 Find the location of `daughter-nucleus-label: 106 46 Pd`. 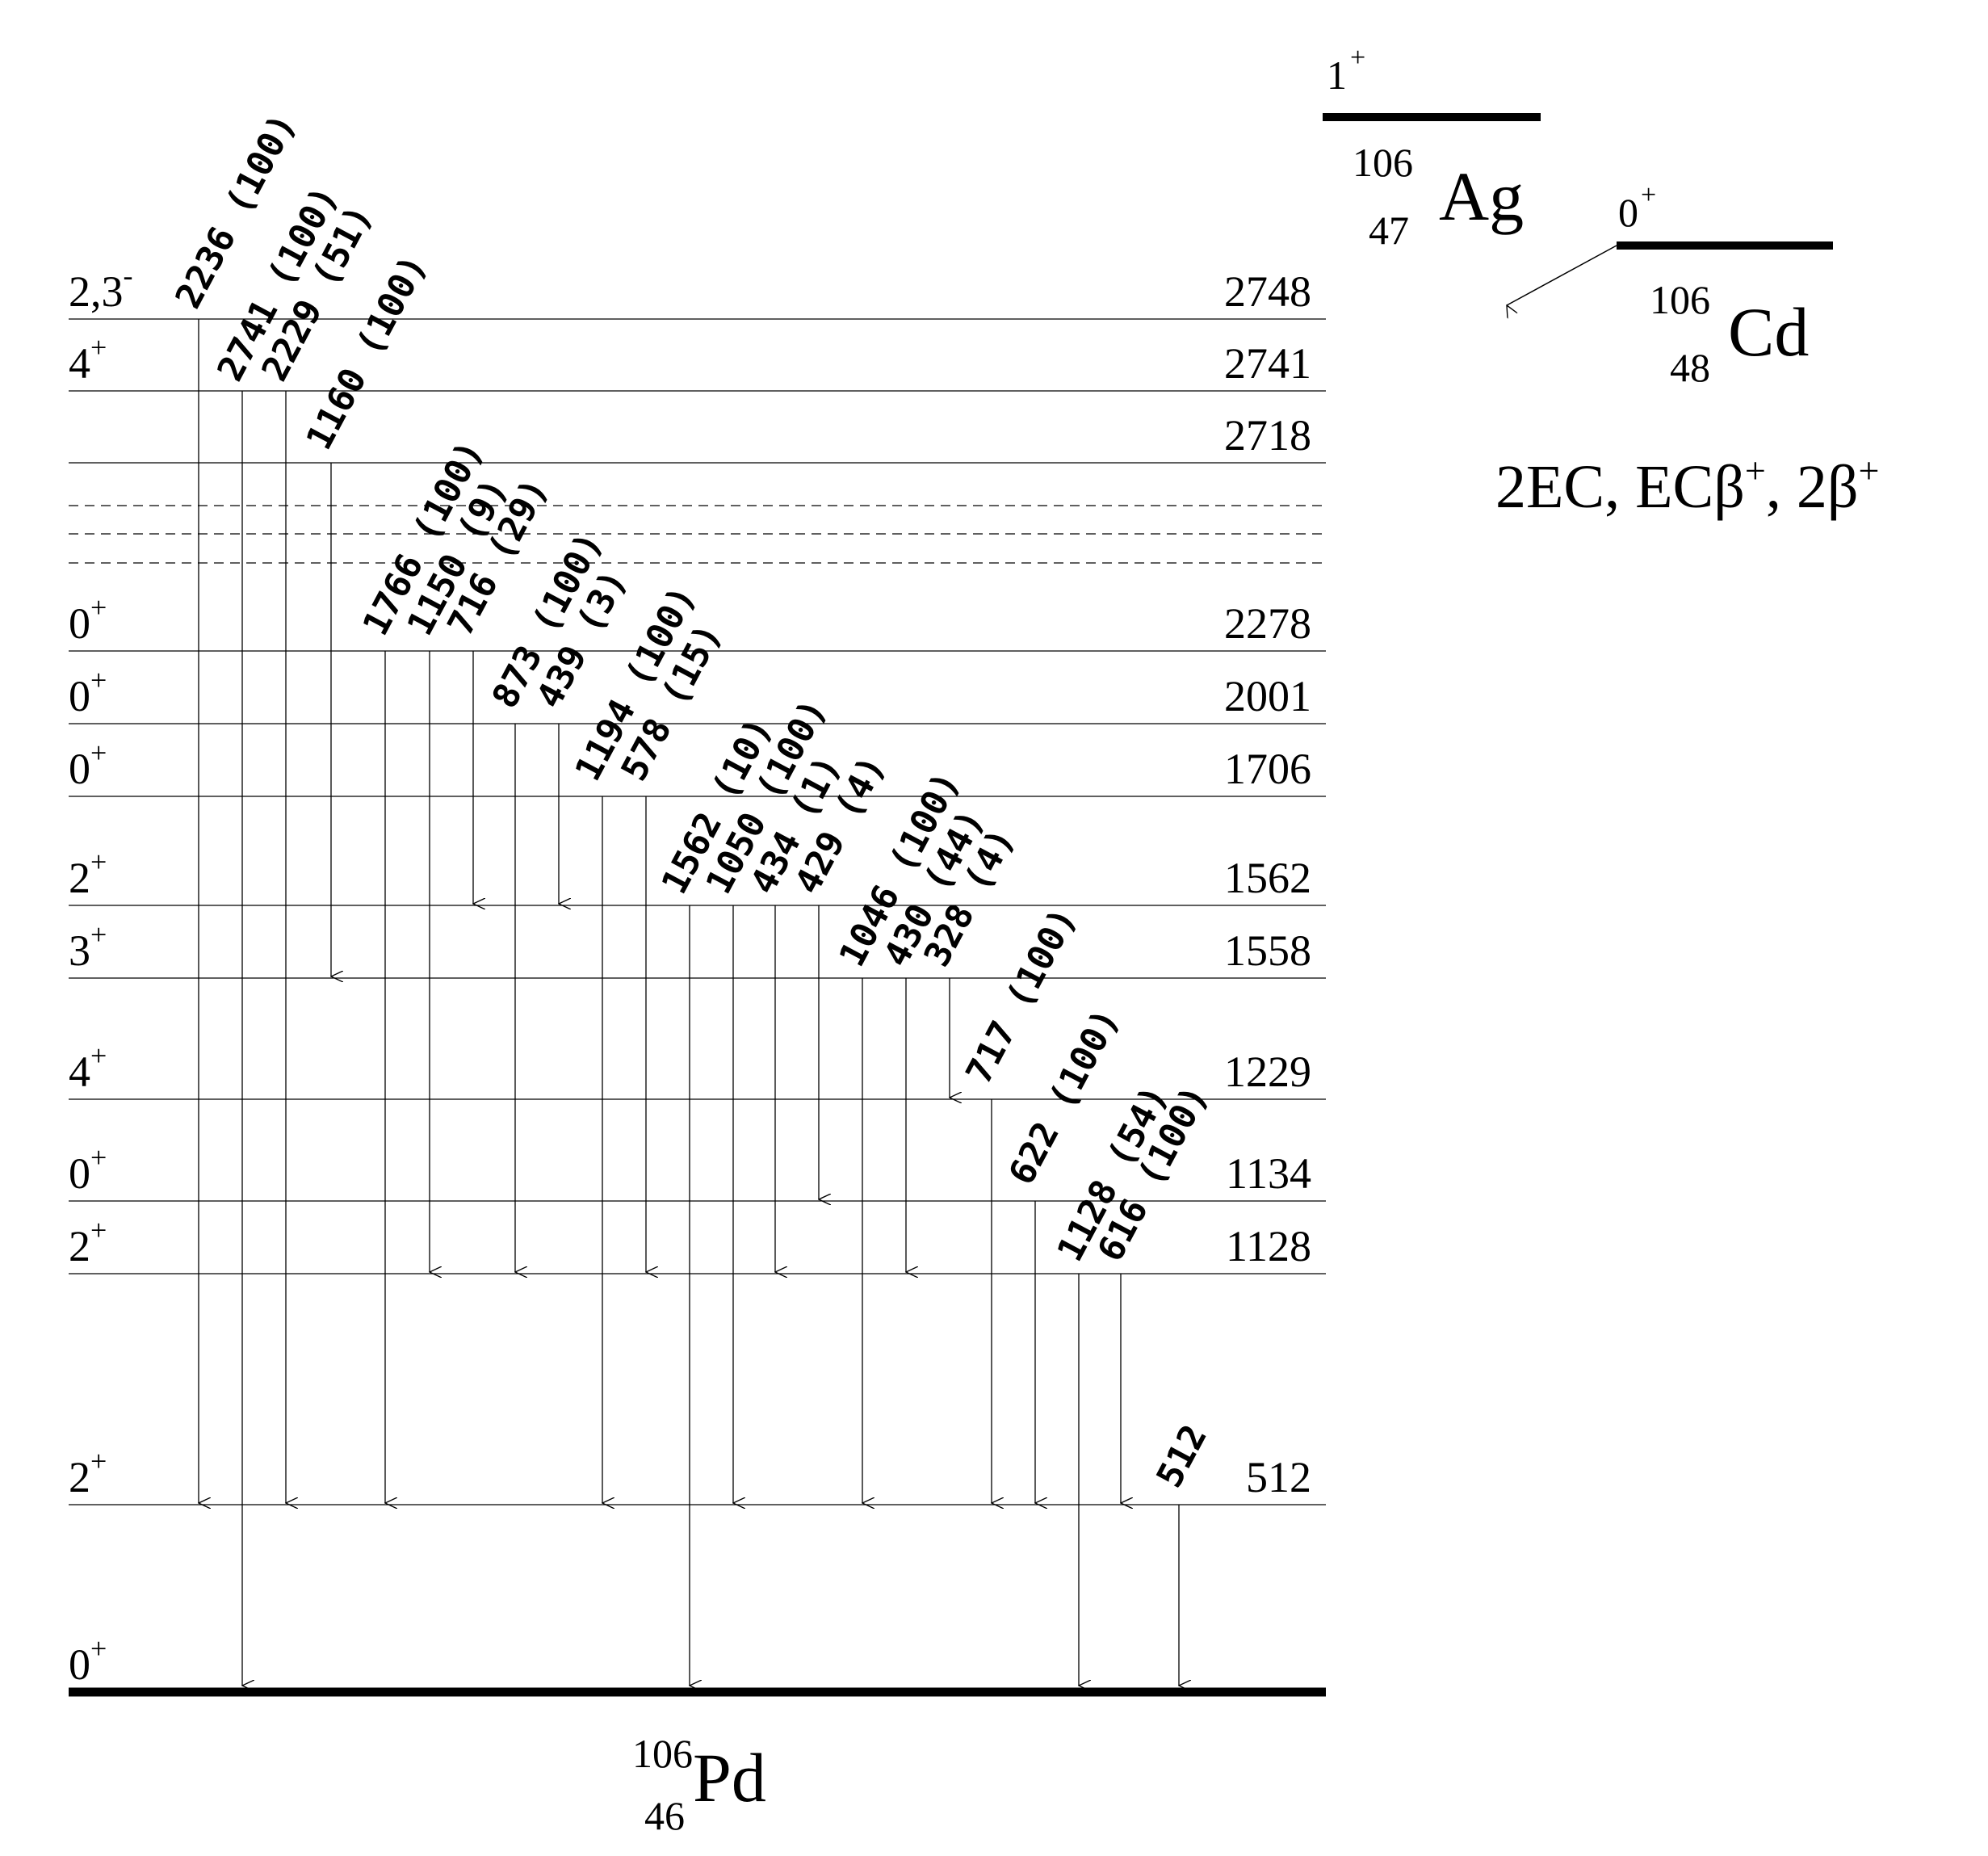

daughter-nucleus-label: 106 46 Pd is located at coordinates (699, 1784).